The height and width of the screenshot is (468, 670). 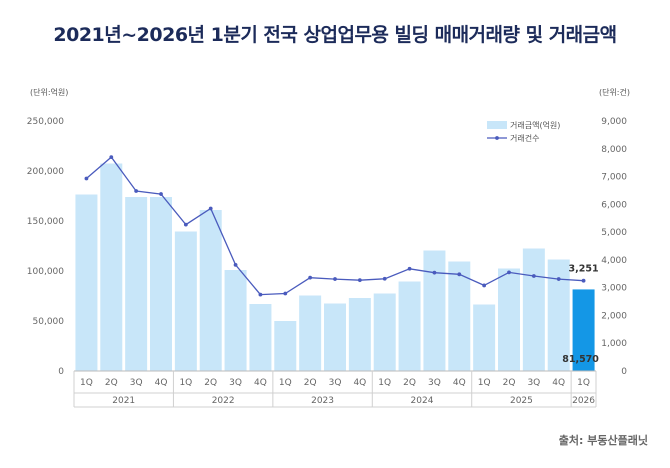 What do you see at coordinates (322, 401) in the screenshot?
I see `year-label: 2023` at bounding box center [322, 401].